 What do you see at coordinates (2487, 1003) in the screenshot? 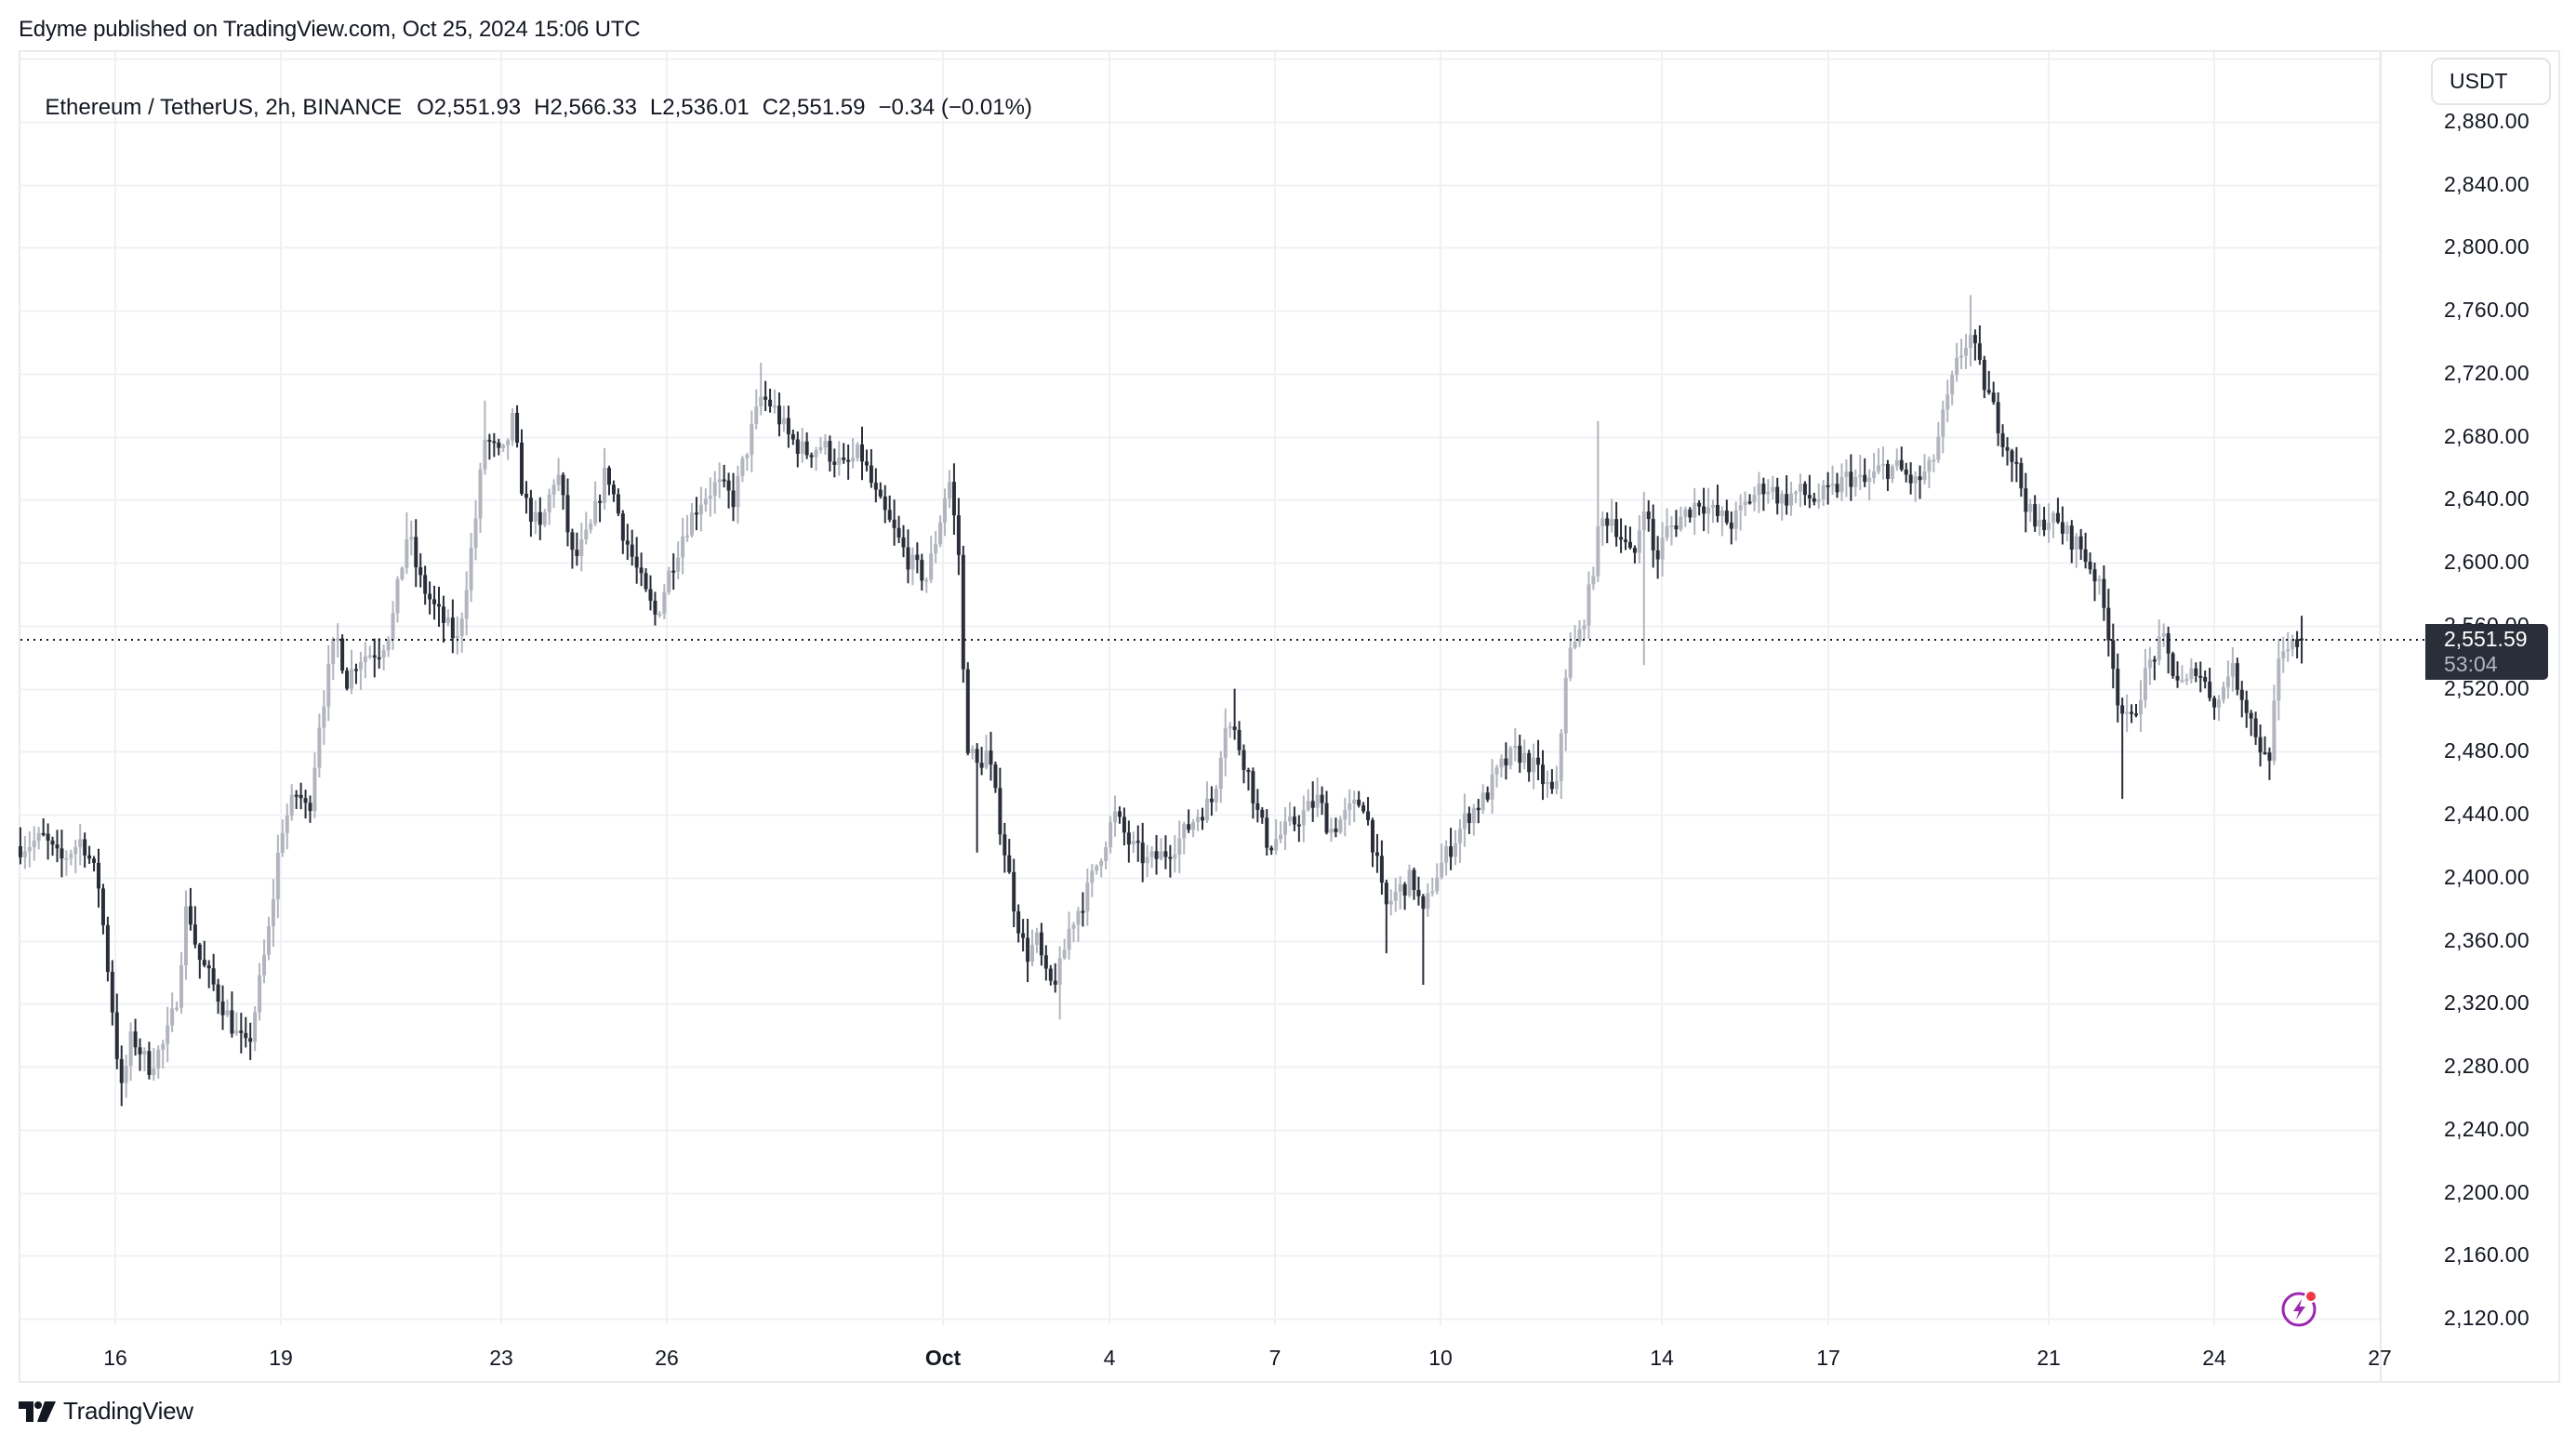
I see `price-axis-label: 2,320.00` at bounding box center [2487, 1003].